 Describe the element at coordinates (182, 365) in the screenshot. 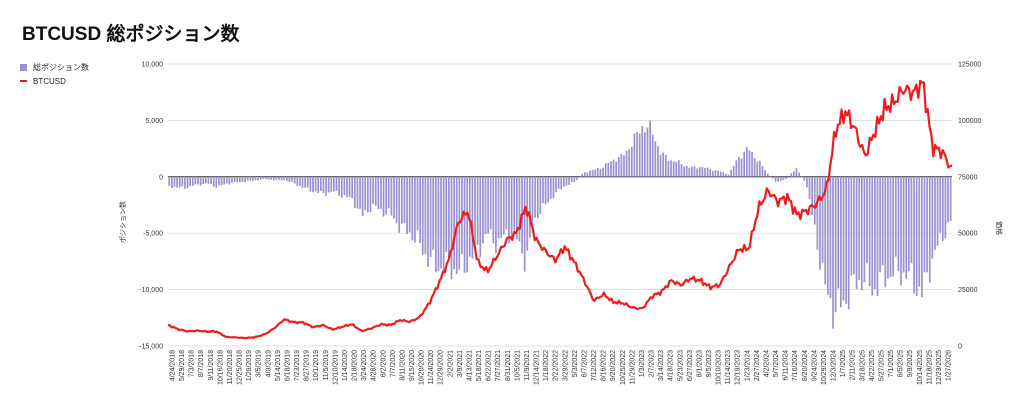

I see `x-tick-label: 5/29/2018` at that location.